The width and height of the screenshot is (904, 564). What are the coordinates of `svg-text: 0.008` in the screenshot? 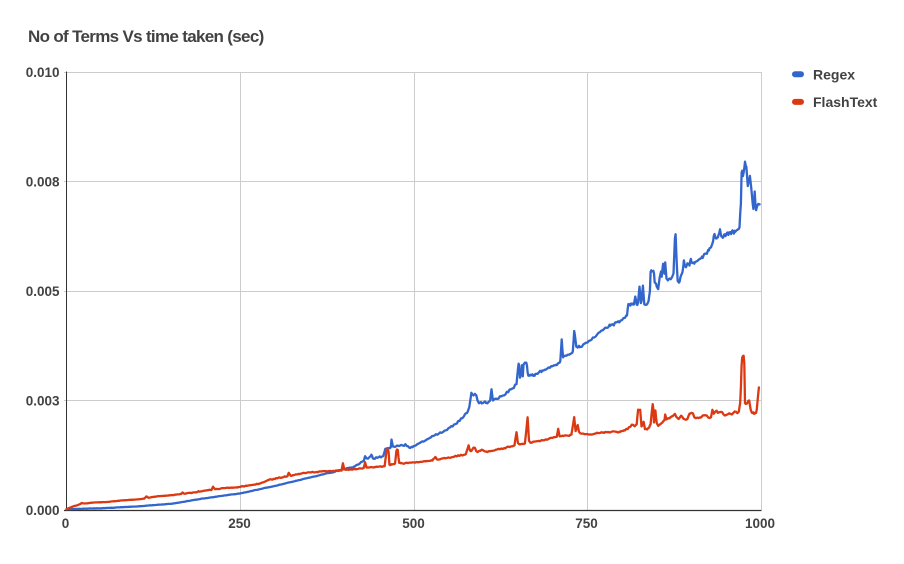 It's located at (43, 182).